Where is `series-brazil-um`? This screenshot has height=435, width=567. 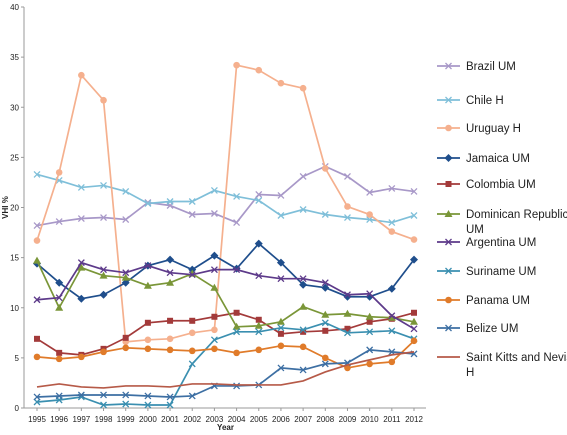
series-brazil-um is located at coordinates (225, 196).